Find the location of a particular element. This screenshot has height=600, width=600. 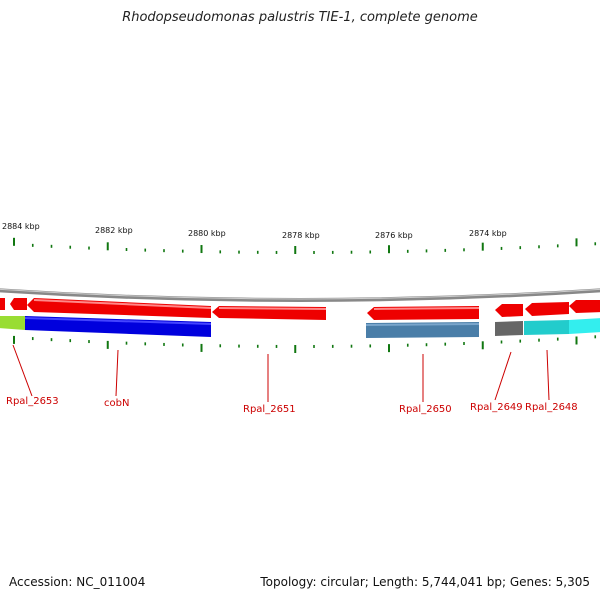

gene-arrow-edge-left is located at coordinates (2, 304).